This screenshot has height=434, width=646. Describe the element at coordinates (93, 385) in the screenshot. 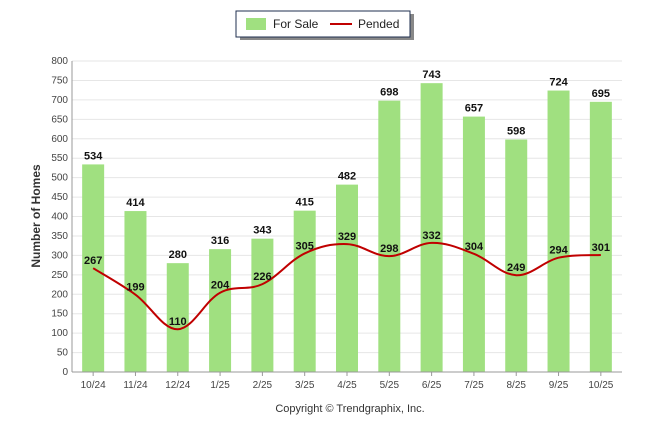

I see `x-tick-label: 10/24` at that location.